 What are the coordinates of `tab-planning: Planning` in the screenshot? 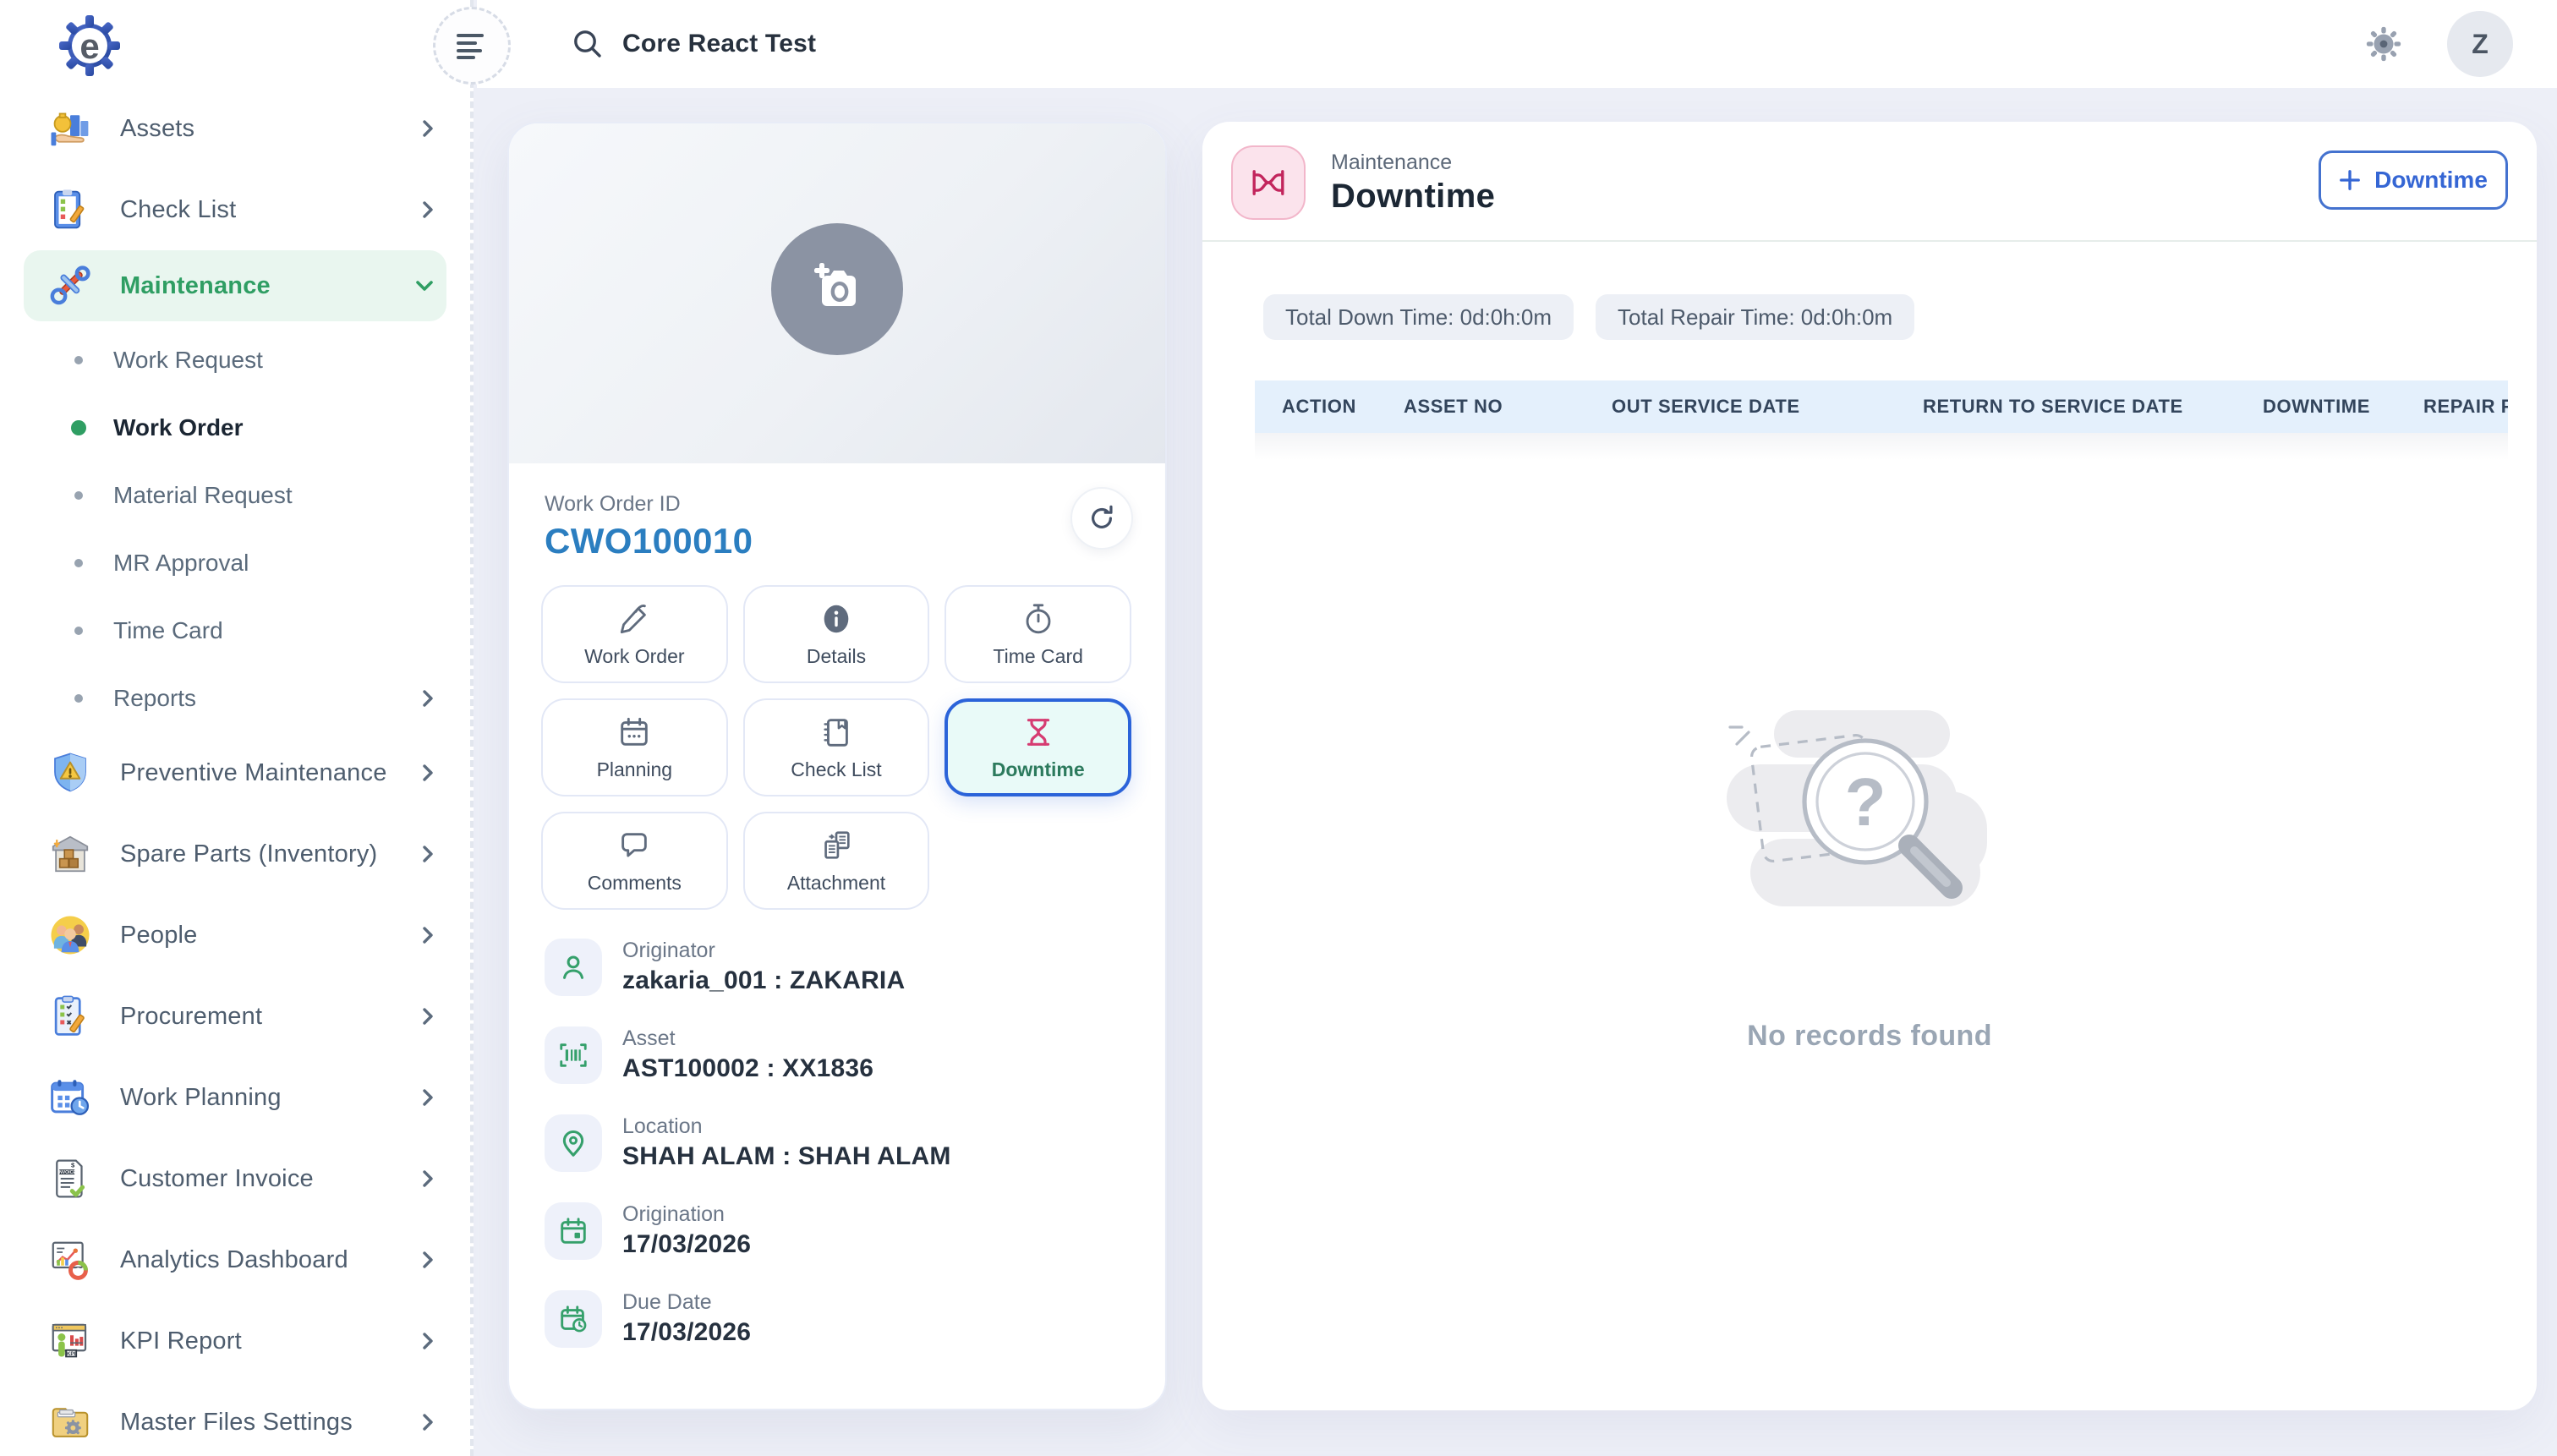 It's located at (634, 747).